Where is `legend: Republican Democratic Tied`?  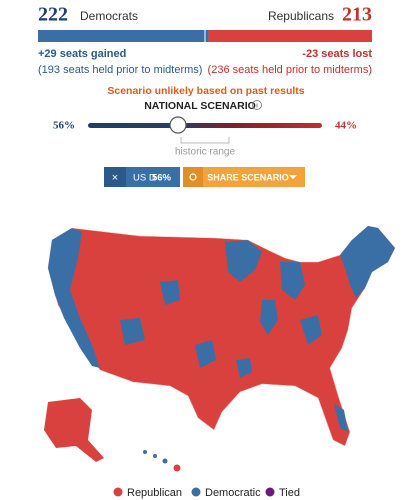 legend: Republican Democratic Tied is located at coordinates (206, 493).